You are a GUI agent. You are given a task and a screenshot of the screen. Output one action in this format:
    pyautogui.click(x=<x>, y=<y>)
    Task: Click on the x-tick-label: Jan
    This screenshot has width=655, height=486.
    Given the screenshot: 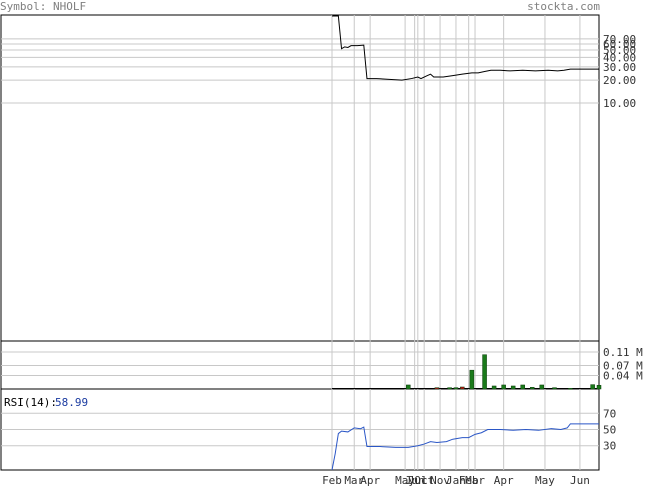 What is the action you would take?
    pyautogui.click(x=456, y=480)
    